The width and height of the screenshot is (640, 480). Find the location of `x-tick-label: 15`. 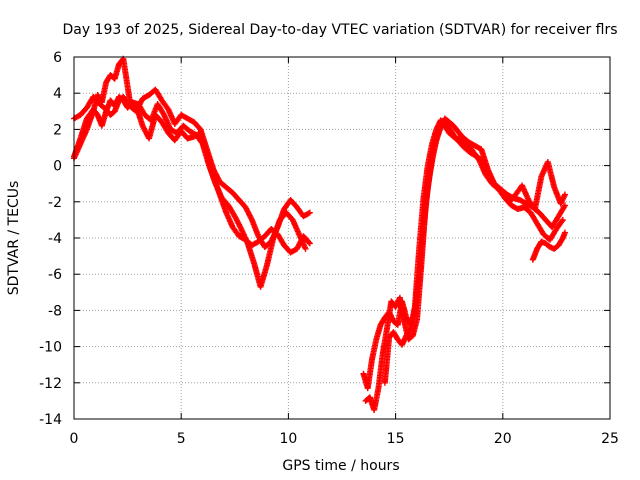

x-tick-label: 15 is located at coordinates (396, 439).